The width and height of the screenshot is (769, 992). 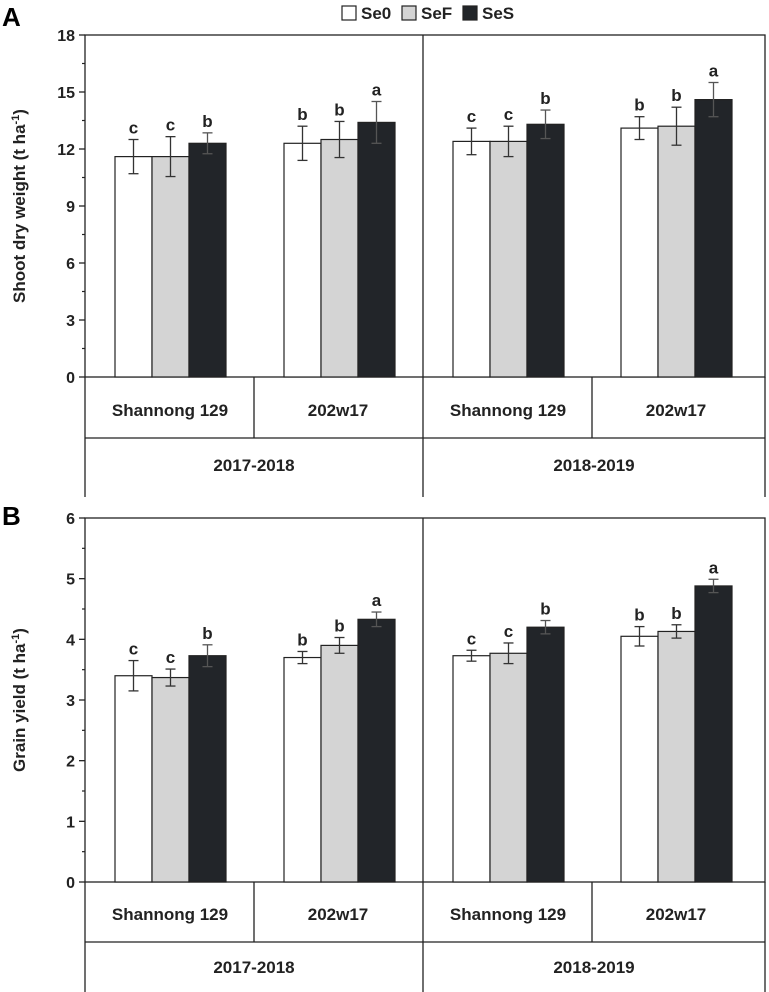 I want to click on panel-b-y-tick-label: 2, so click(x=70, y=762).